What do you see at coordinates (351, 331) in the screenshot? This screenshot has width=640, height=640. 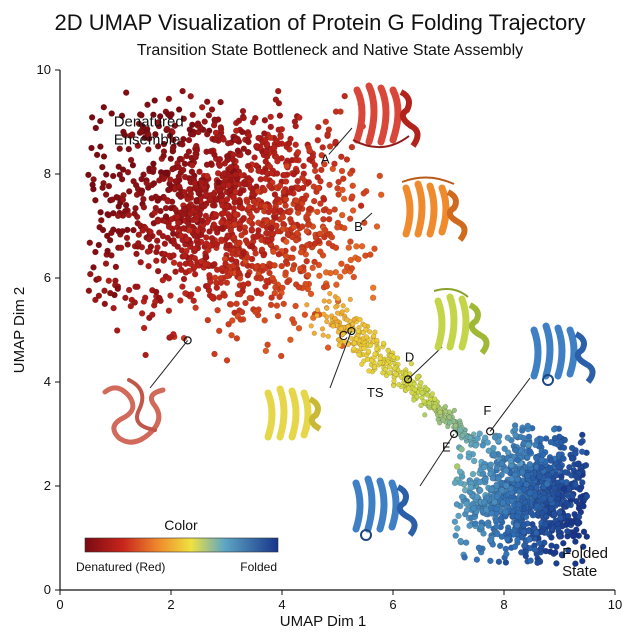 I see `annotation-marker` at bounding box center [351, 331].